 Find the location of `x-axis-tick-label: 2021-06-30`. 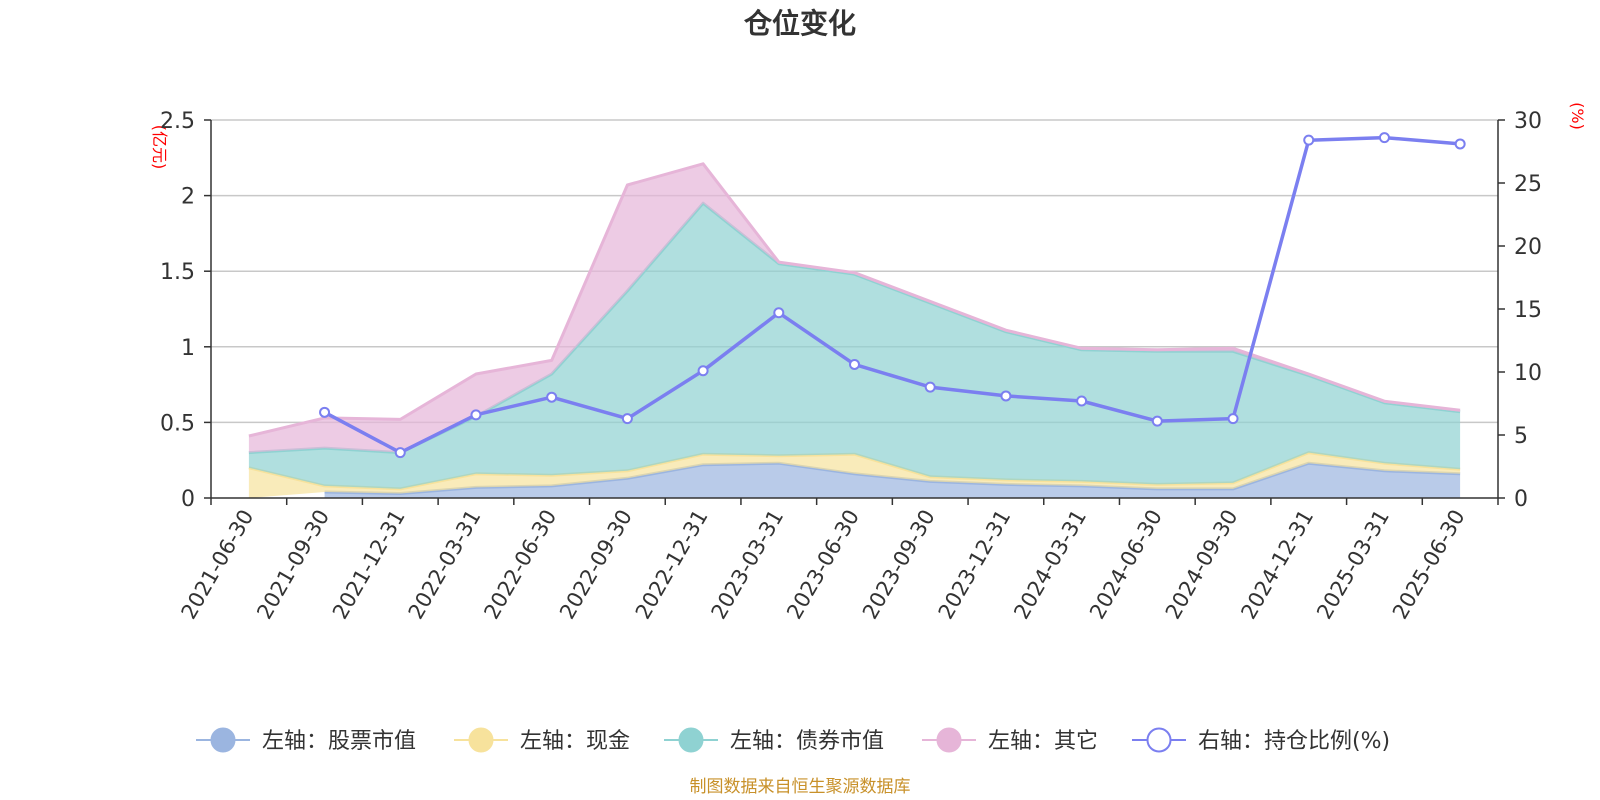

x-axis-tick-label: 2021-06-30 is located at coordinates (218, 565).